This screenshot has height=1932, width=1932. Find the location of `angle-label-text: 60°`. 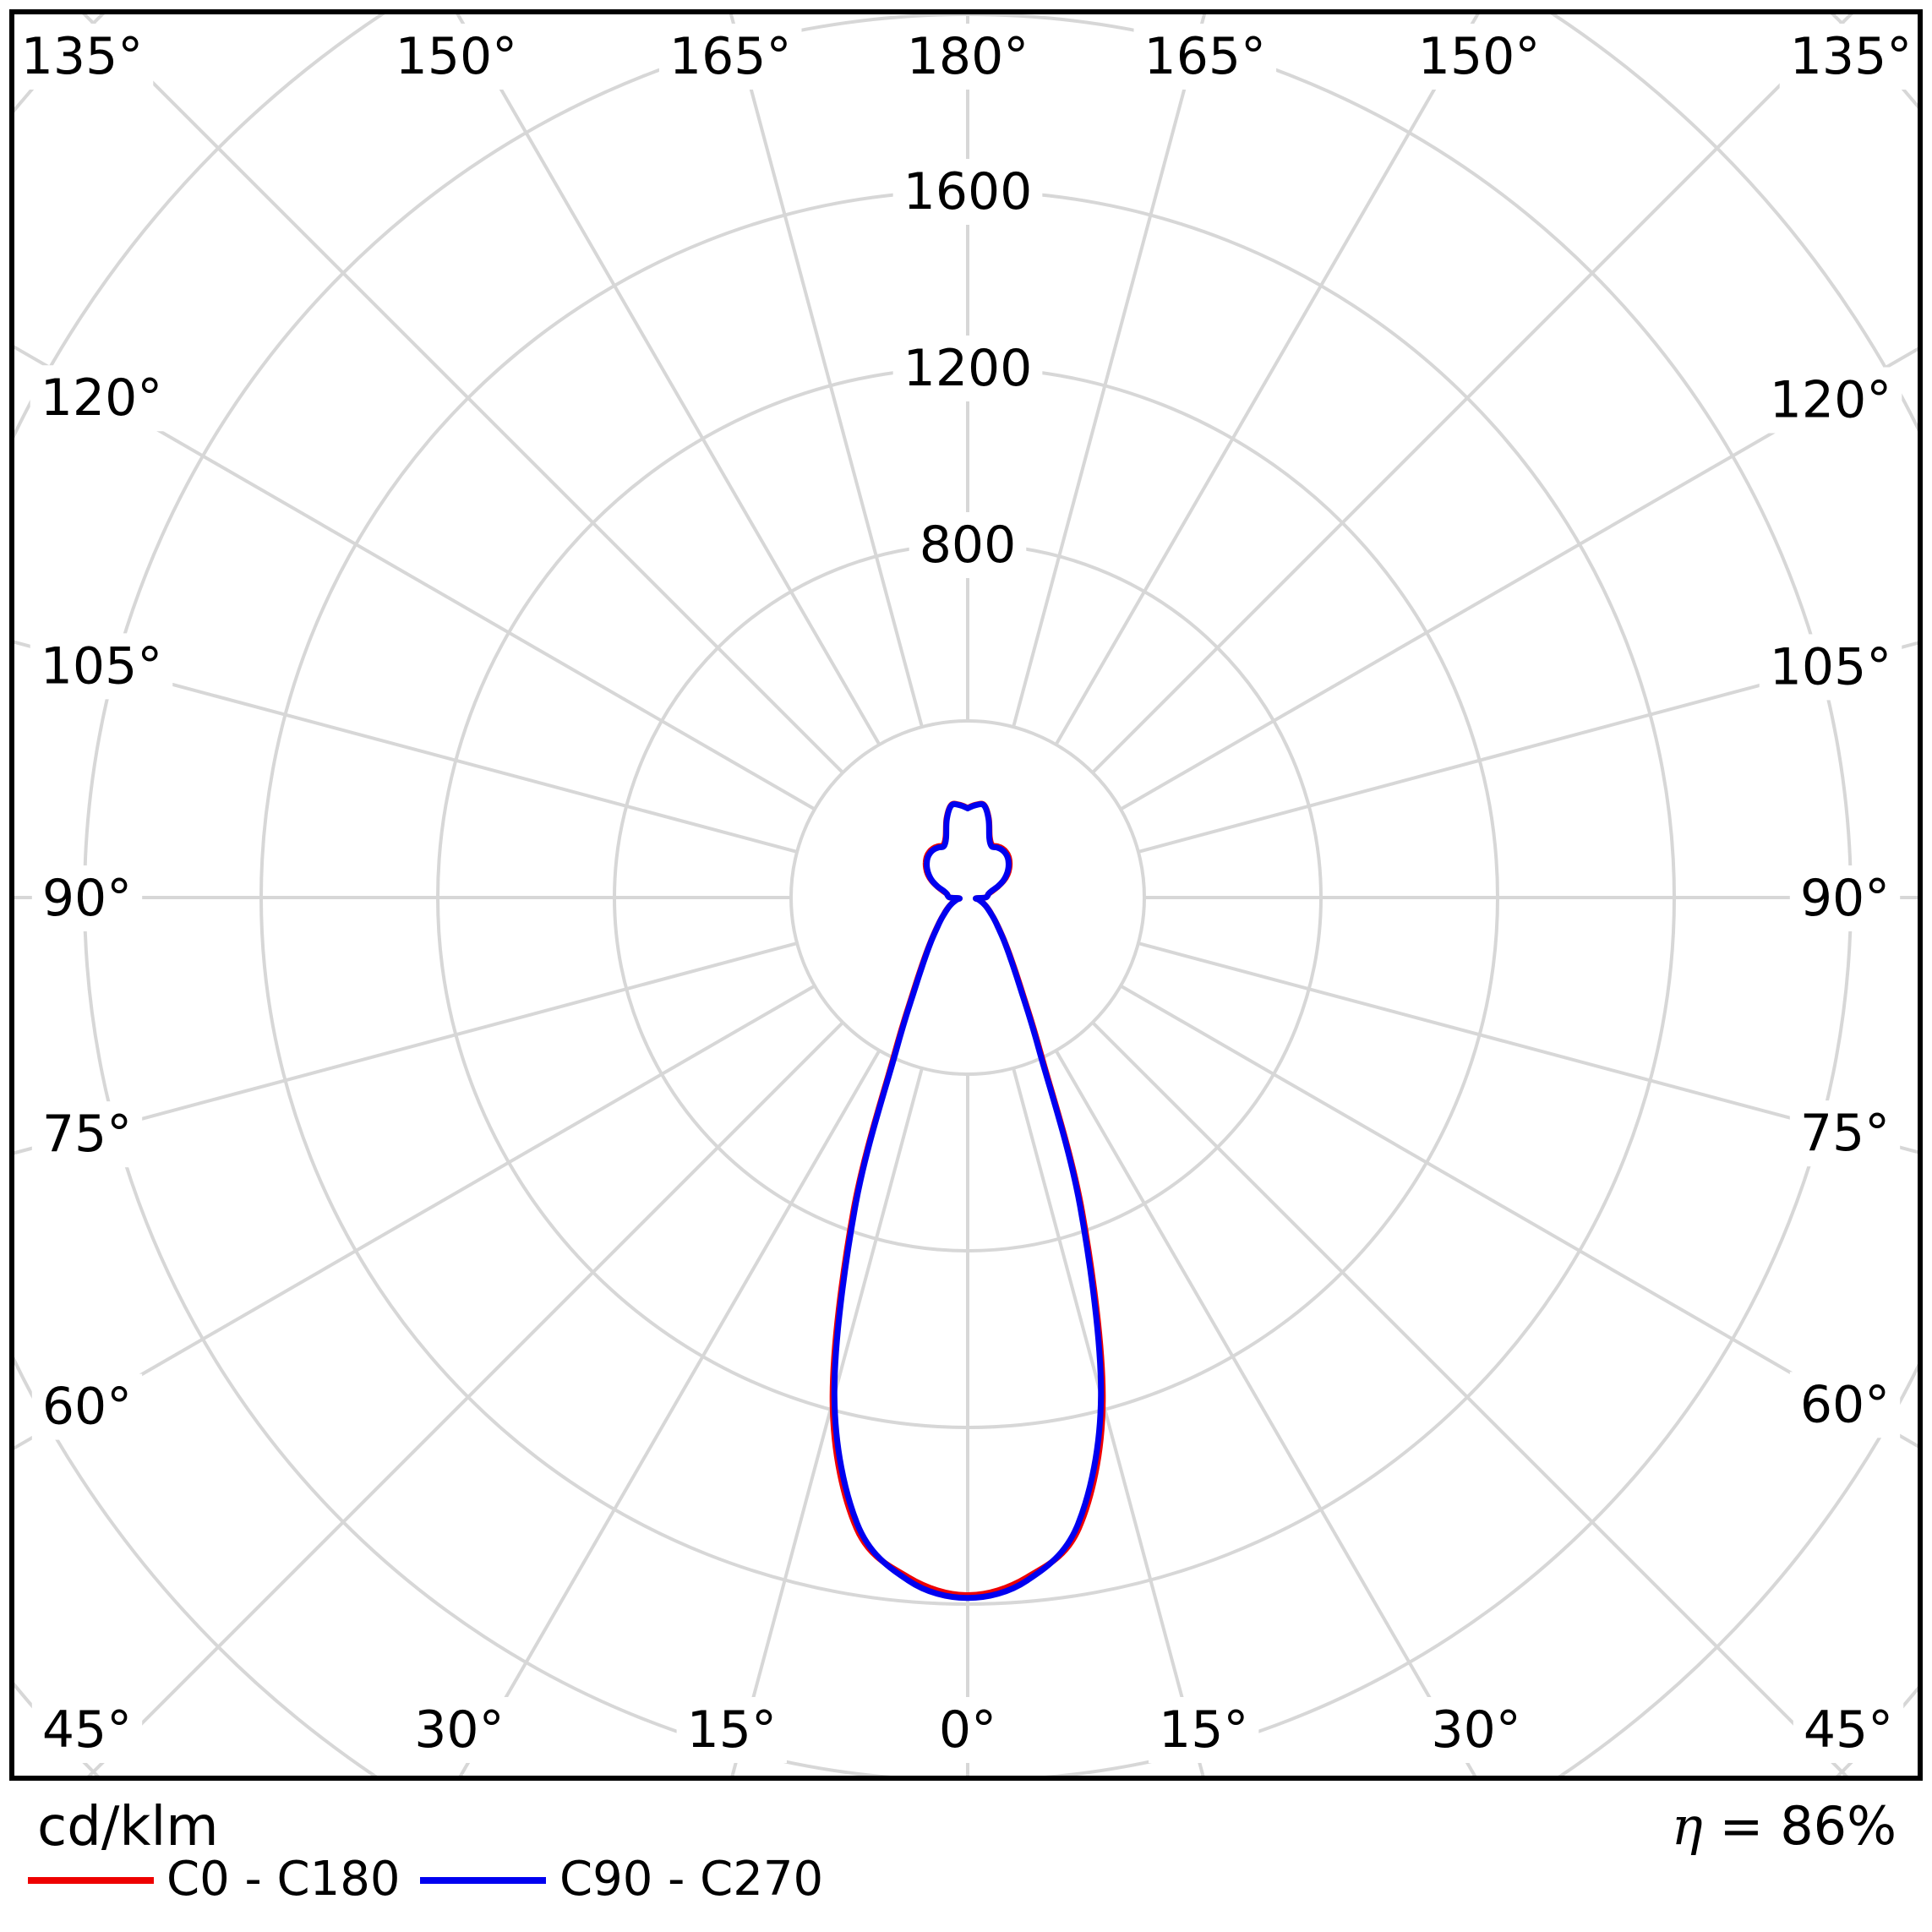

angle-label-text: 60° is located at coordinates (1845, 1404).